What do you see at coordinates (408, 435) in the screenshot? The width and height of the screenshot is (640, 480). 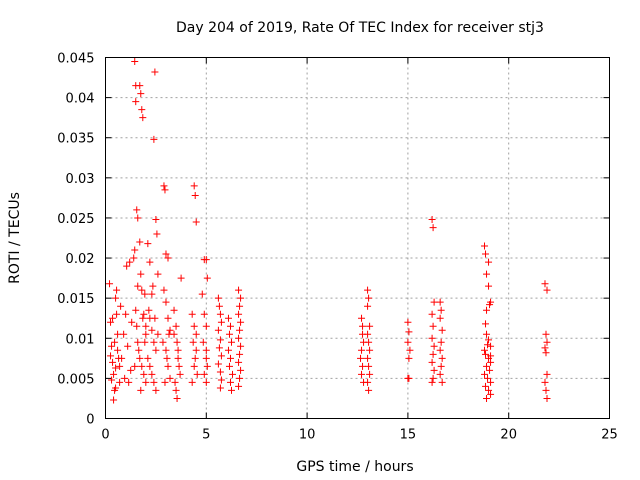 I see `x-tick-label: 15` at bounding box center [408, 435].